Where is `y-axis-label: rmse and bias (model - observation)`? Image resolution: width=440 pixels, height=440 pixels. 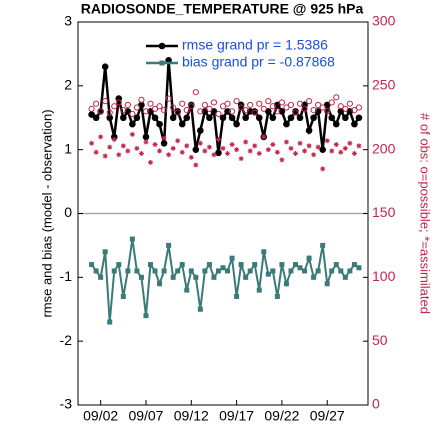 y-axis-label: rmse and bias (model - observation) is located at coordinates (46, 213).